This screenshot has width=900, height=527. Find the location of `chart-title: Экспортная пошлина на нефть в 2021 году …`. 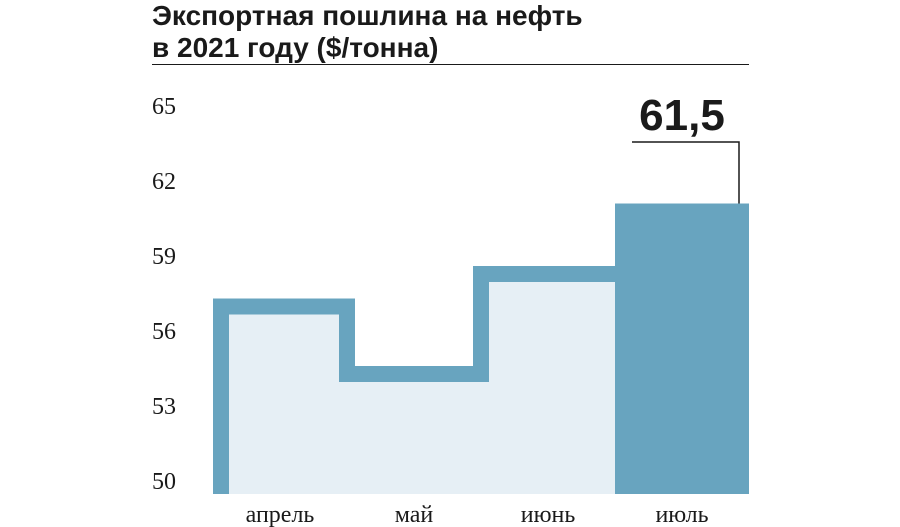

chart-title: Экспортная пошлина на нефть в 2021 году … is located at coordinates (452, 32).